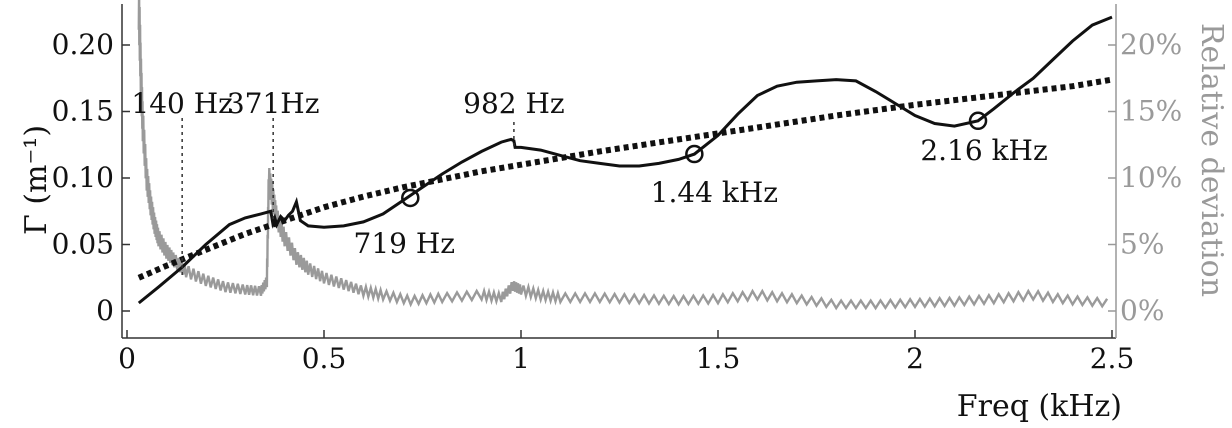 The image size is (1232, 428). Describe the element at coordinates (1039, 406) in the screenshot. I see `x-axis-title: Freq (kHz)` at that location.